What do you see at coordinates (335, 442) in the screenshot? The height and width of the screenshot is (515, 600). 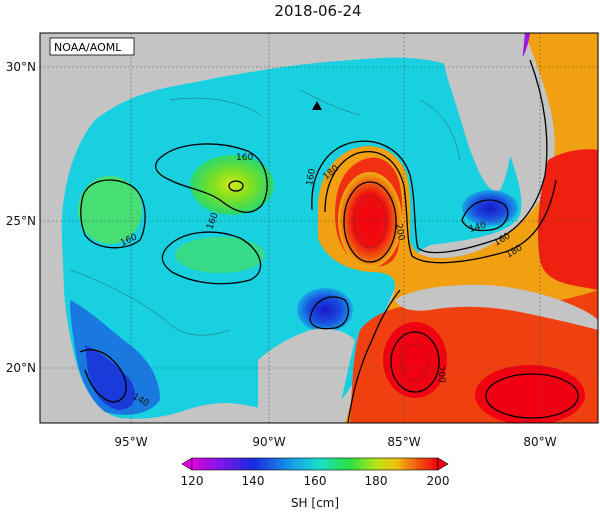 I see `lon-tick-labels: 95°W 90°W 85°W 80°W` at bounding box center [335, 442].